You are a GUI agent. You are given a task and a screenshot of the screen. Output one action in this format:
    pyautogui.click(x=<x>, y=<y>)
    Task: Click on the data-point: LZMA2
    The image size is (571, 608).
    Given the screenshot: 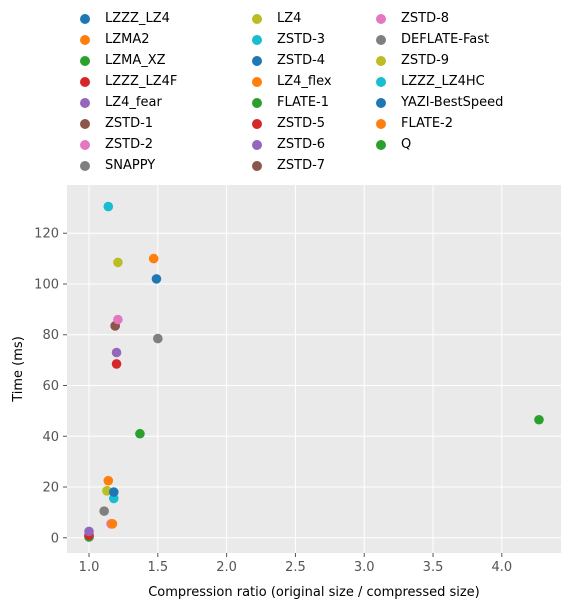 What is the action you would take?
    pyautogui.click(x=153, y=258)
    